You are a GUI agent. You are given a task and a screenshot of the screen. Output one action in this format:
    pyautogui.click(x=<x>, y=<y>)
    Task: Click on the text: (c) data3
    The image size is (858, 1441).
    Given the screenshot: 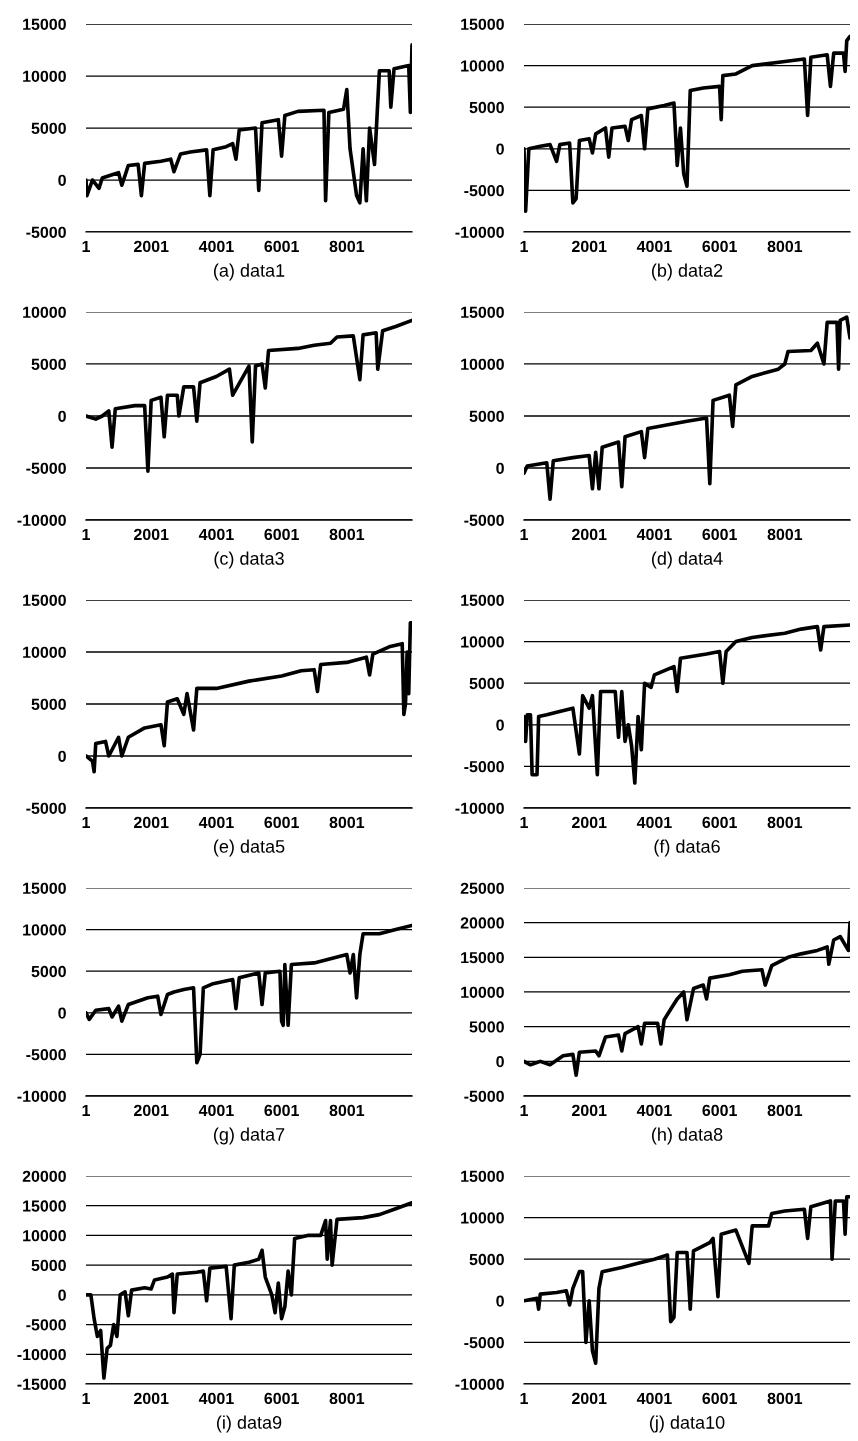 What is the action you would take?
    pyautogui.click(x=249, y=560)
    